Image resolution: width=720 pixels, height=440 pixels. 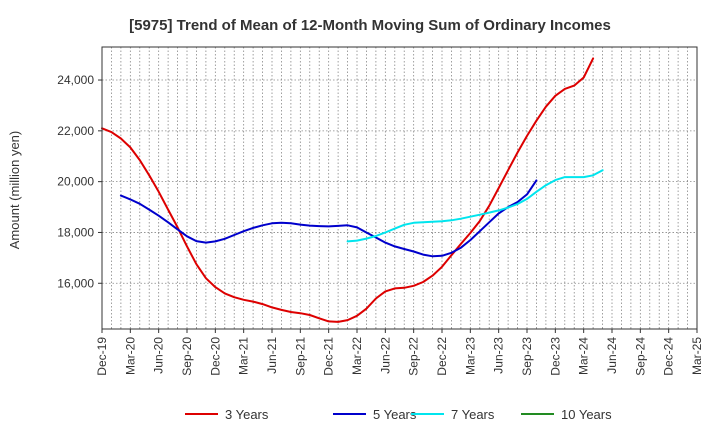 I want to click on x-tick-label: Dec-19, so click(x=102, y=356).